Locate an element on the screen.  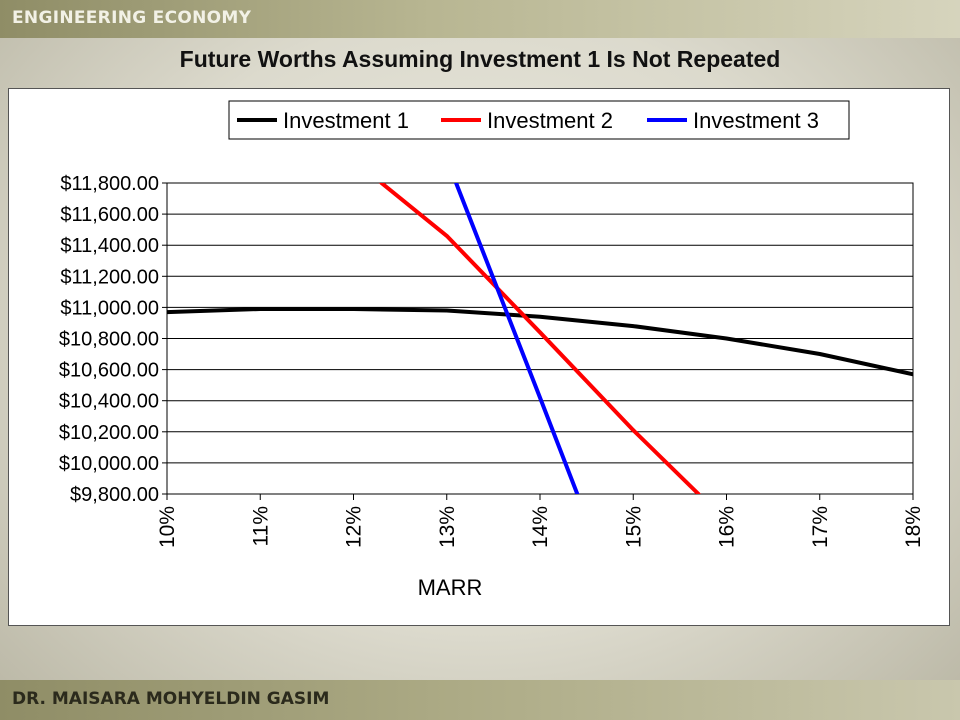
y-tick-label: $11,600.00 is located at coordinates (109, 215).